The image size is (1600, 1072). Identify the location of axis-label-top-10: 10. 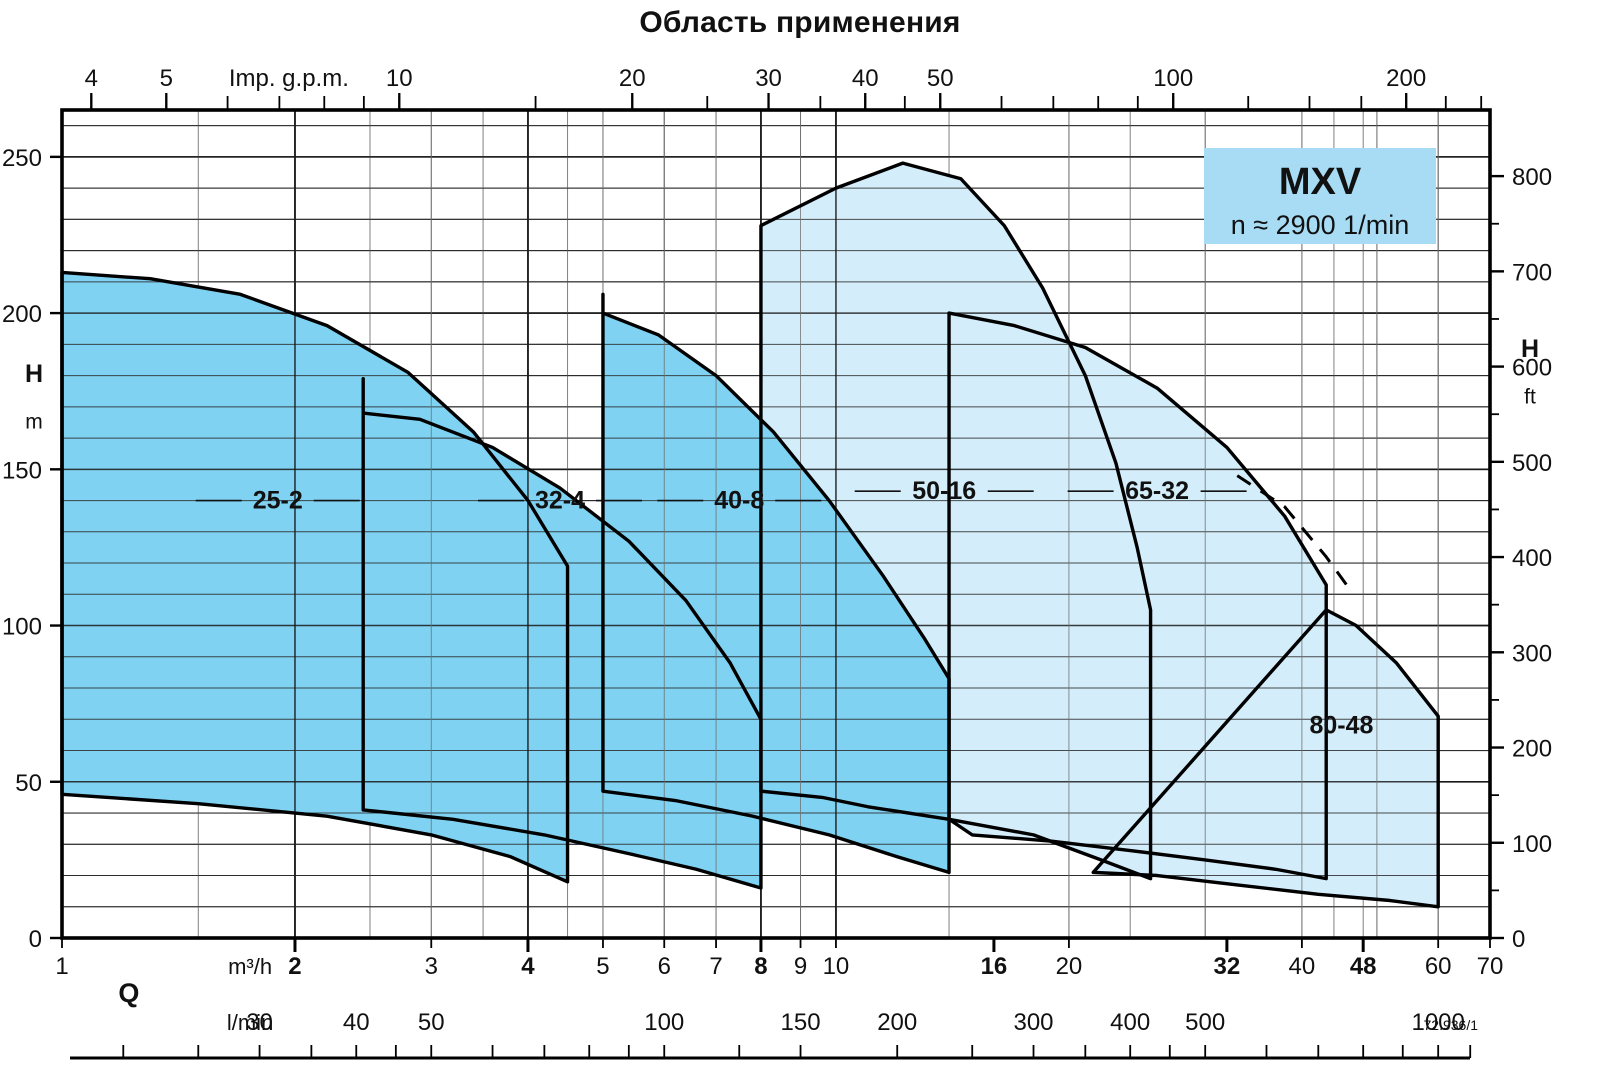
(399, 78).